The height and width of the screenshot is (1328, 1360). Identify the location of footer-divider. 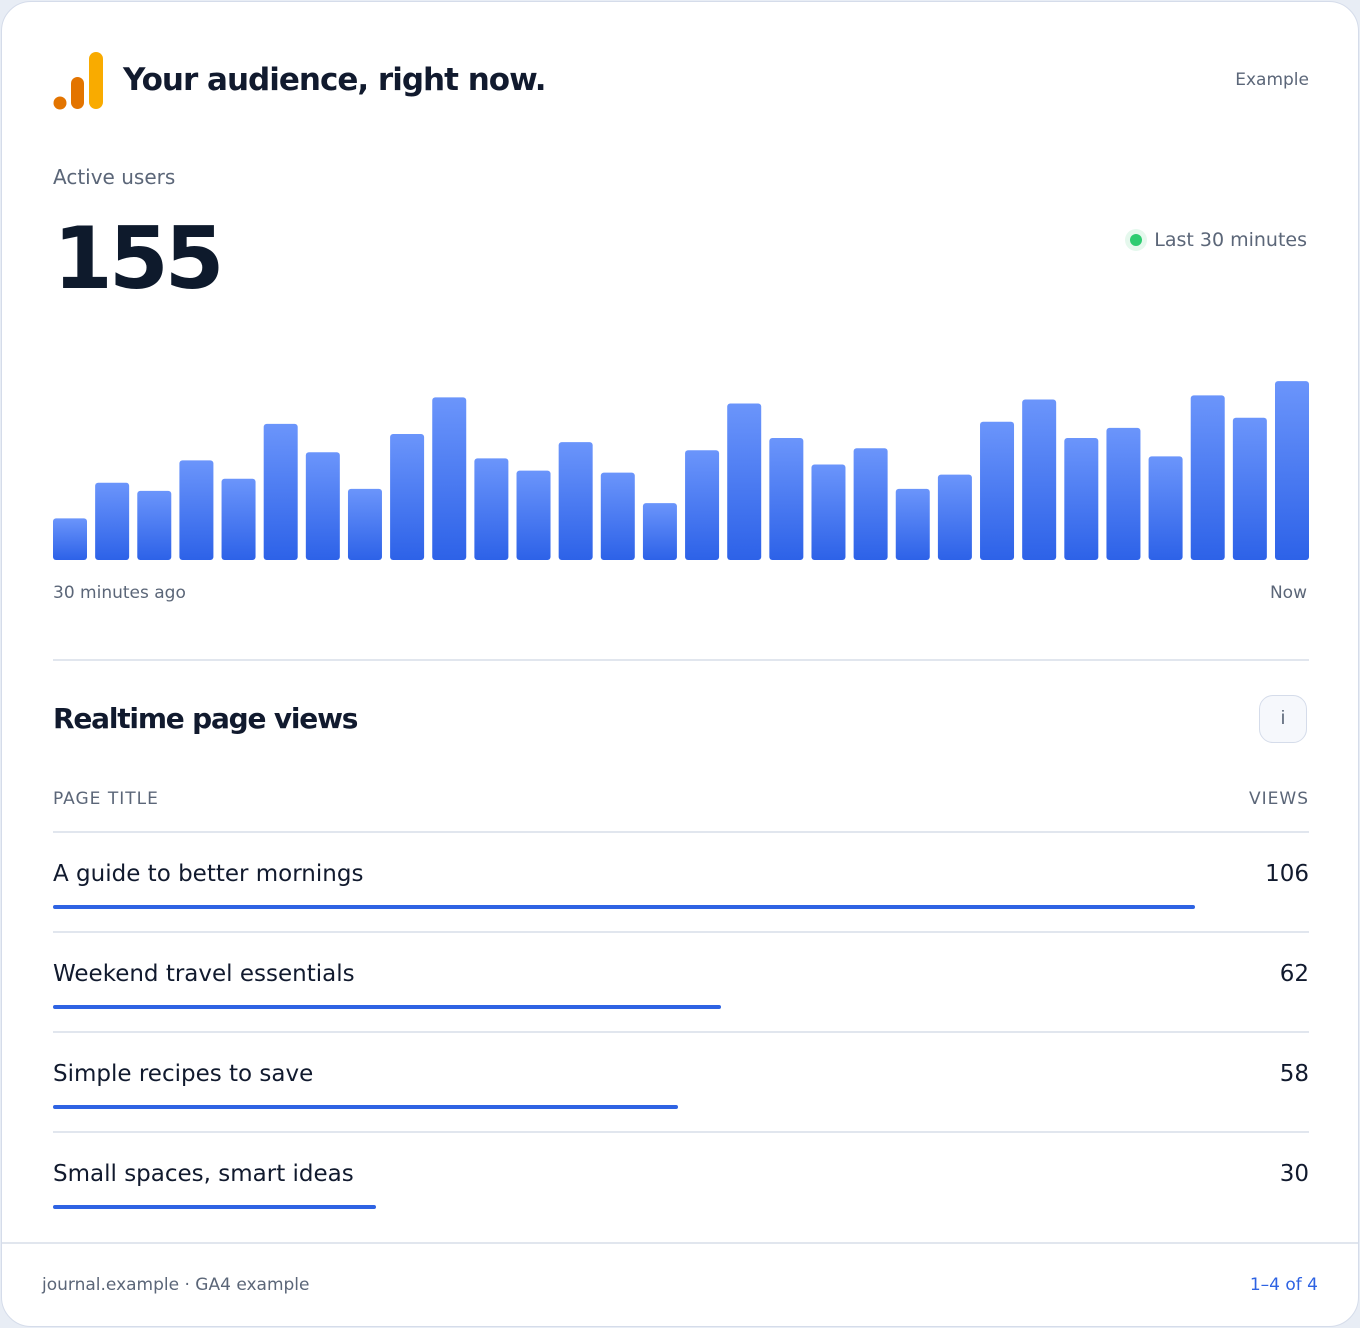
(680, 1243).